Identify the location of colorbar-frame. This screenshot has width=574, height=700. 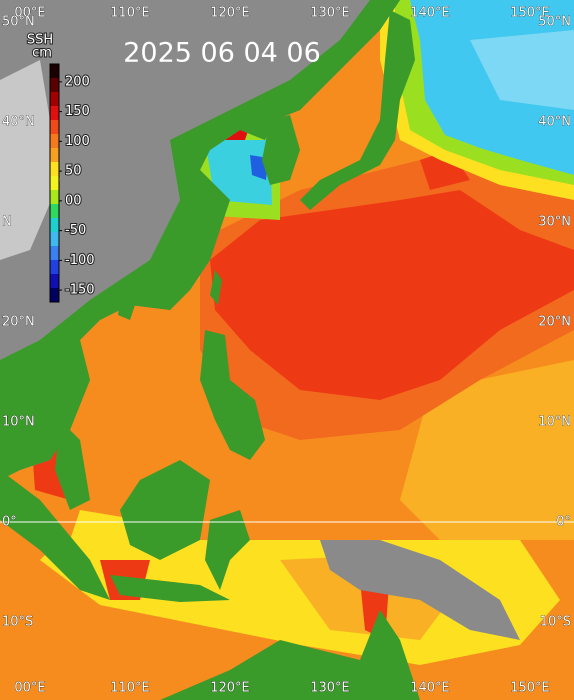
(54, 183).